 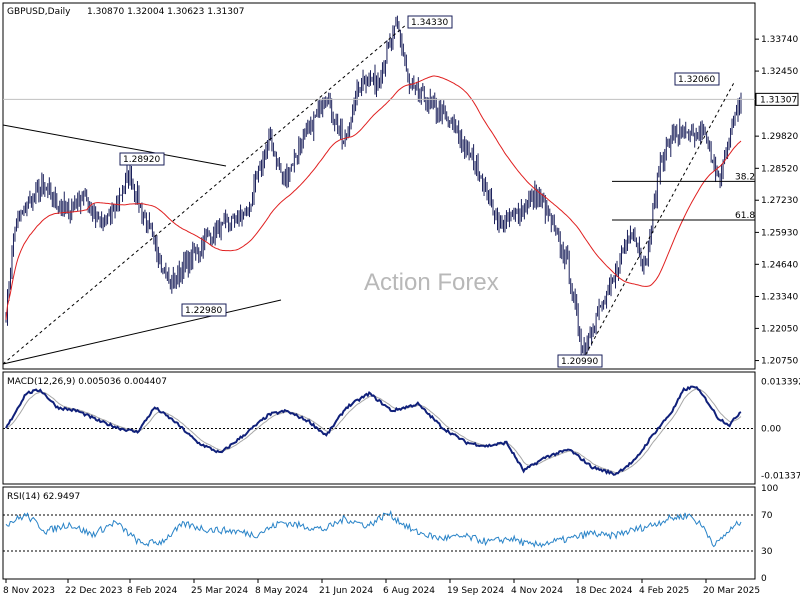 I want to click on x-tick-label: 21 Jun 2024, so click(x=346, y=591).